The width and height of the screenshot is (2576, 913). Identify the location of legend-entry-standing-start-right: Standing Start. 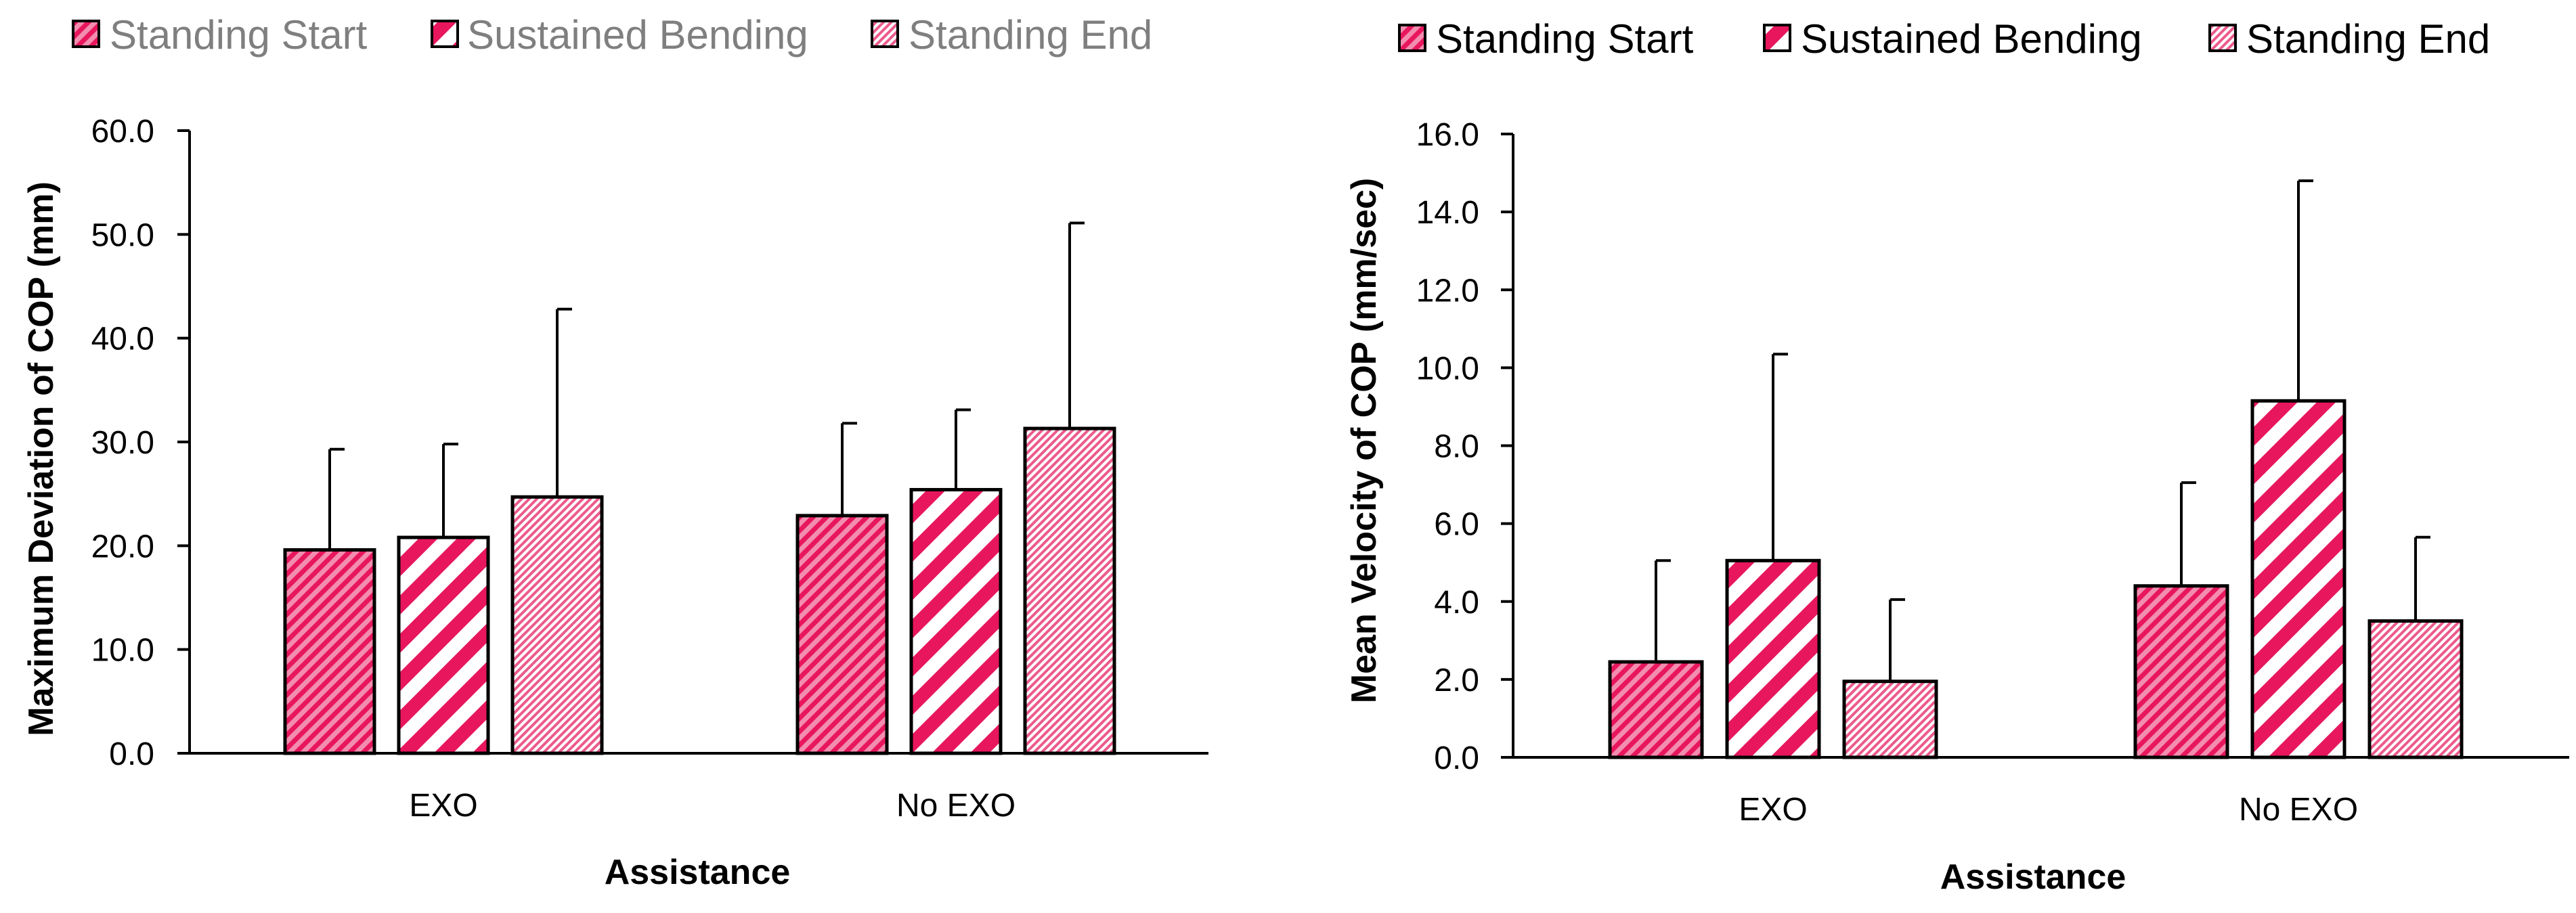
(1546, 39).